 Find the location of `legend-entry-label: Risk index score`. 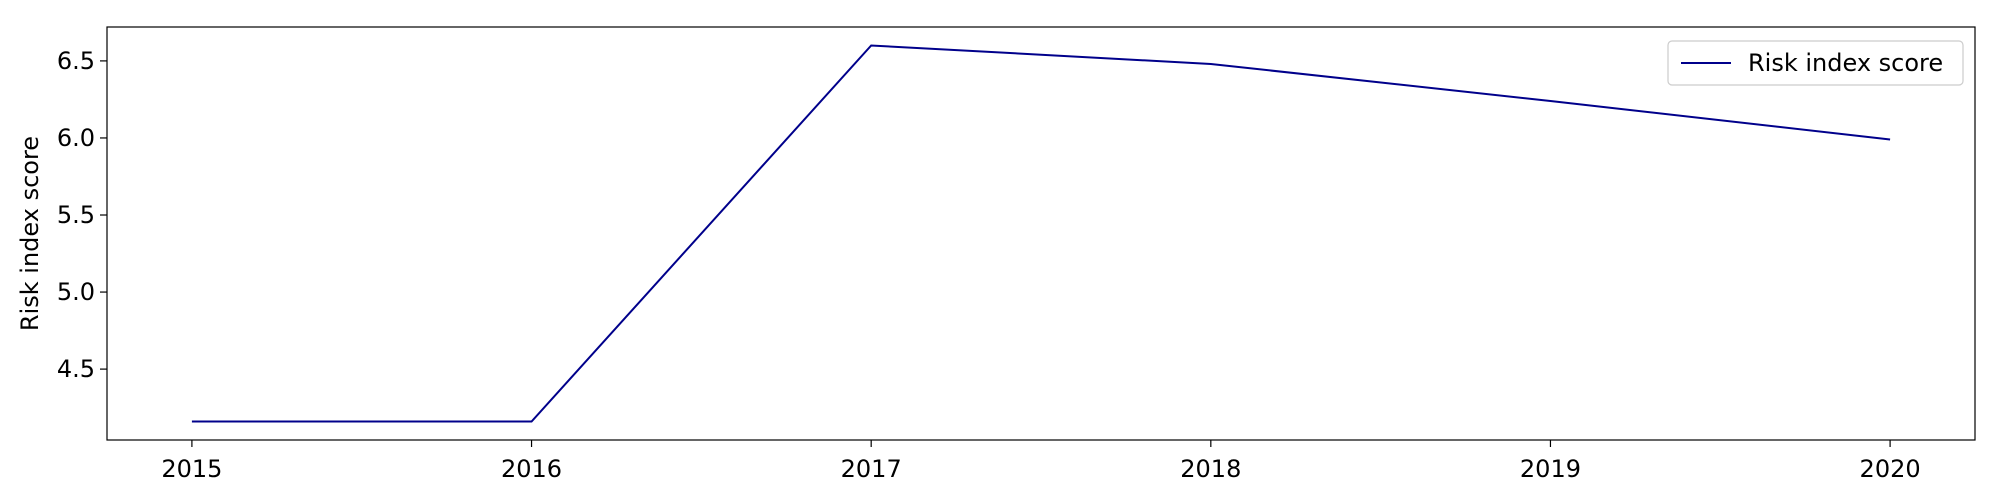

legend-entry-label: Risk index score is located at coordinates (1845, 63).